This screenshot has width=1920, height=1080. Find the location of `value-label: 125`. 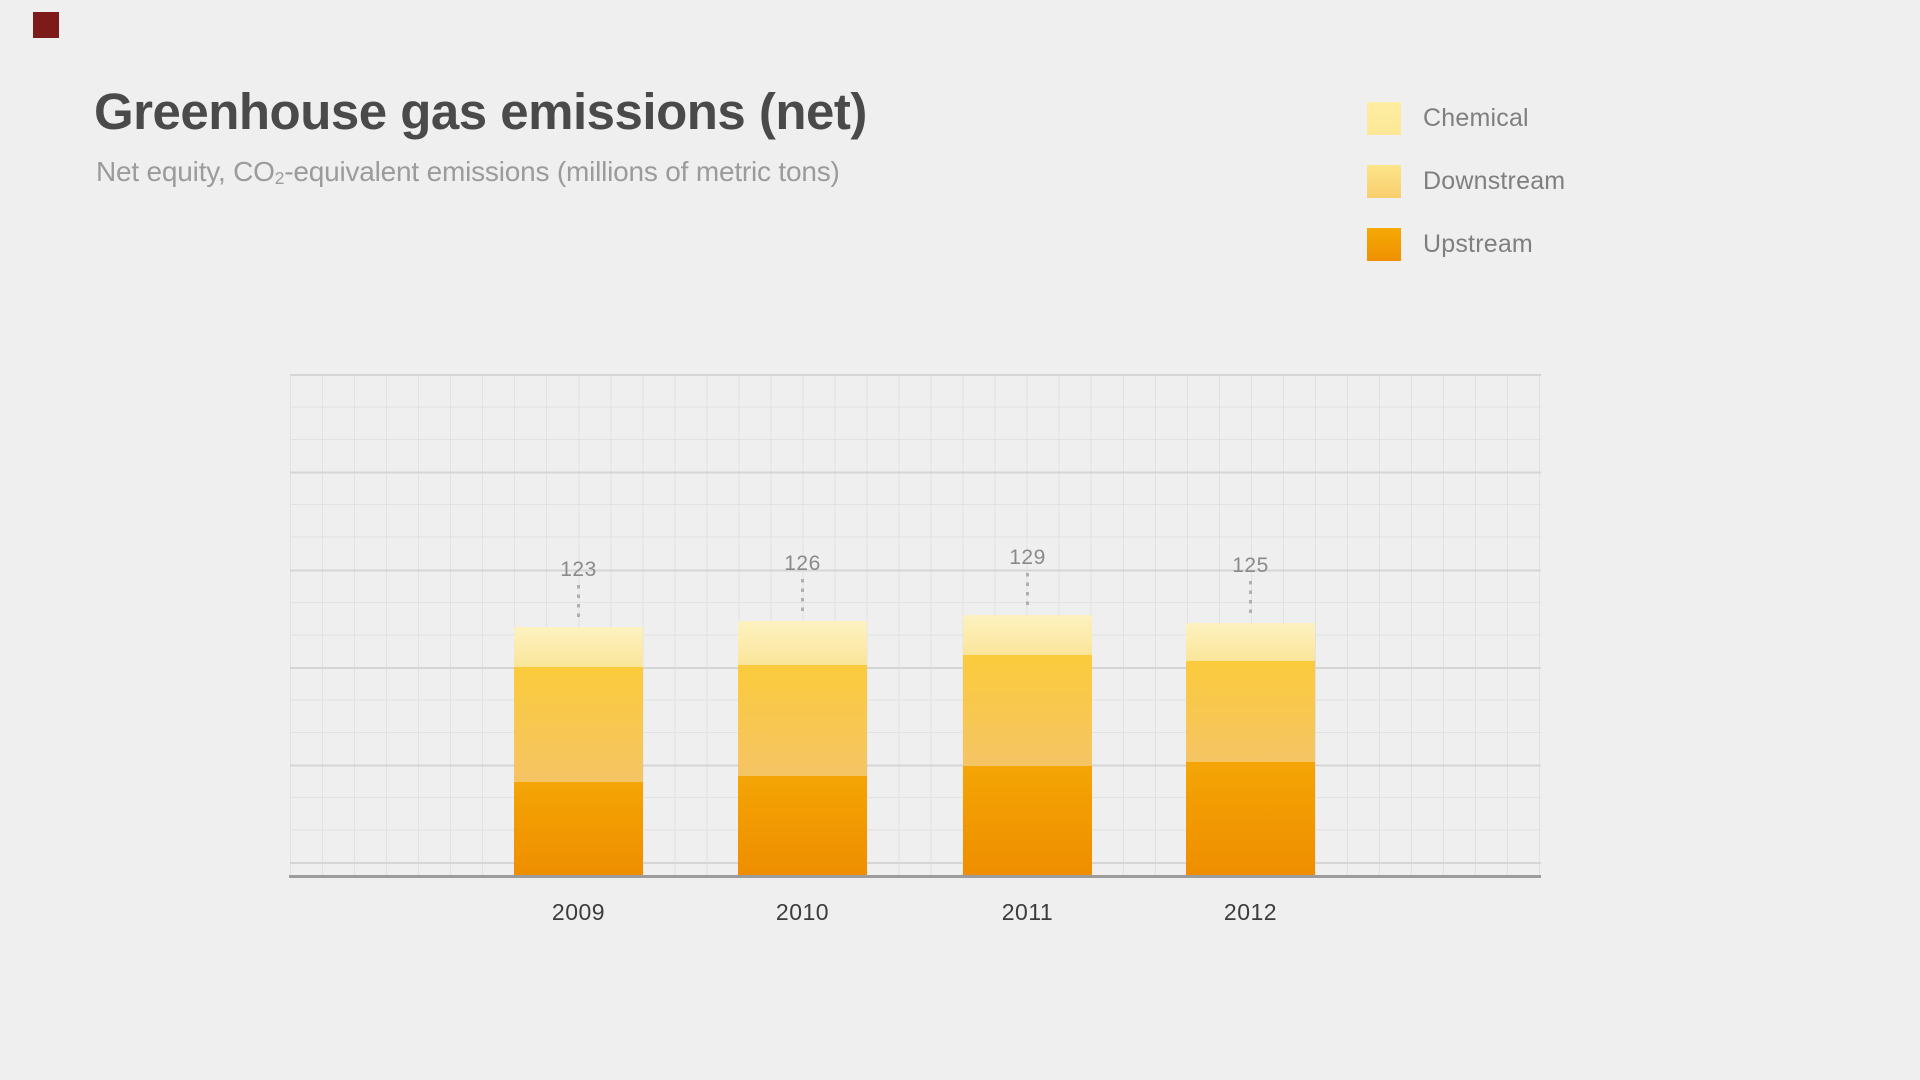

value-label: 125 is located at coordinates (1250, 565).